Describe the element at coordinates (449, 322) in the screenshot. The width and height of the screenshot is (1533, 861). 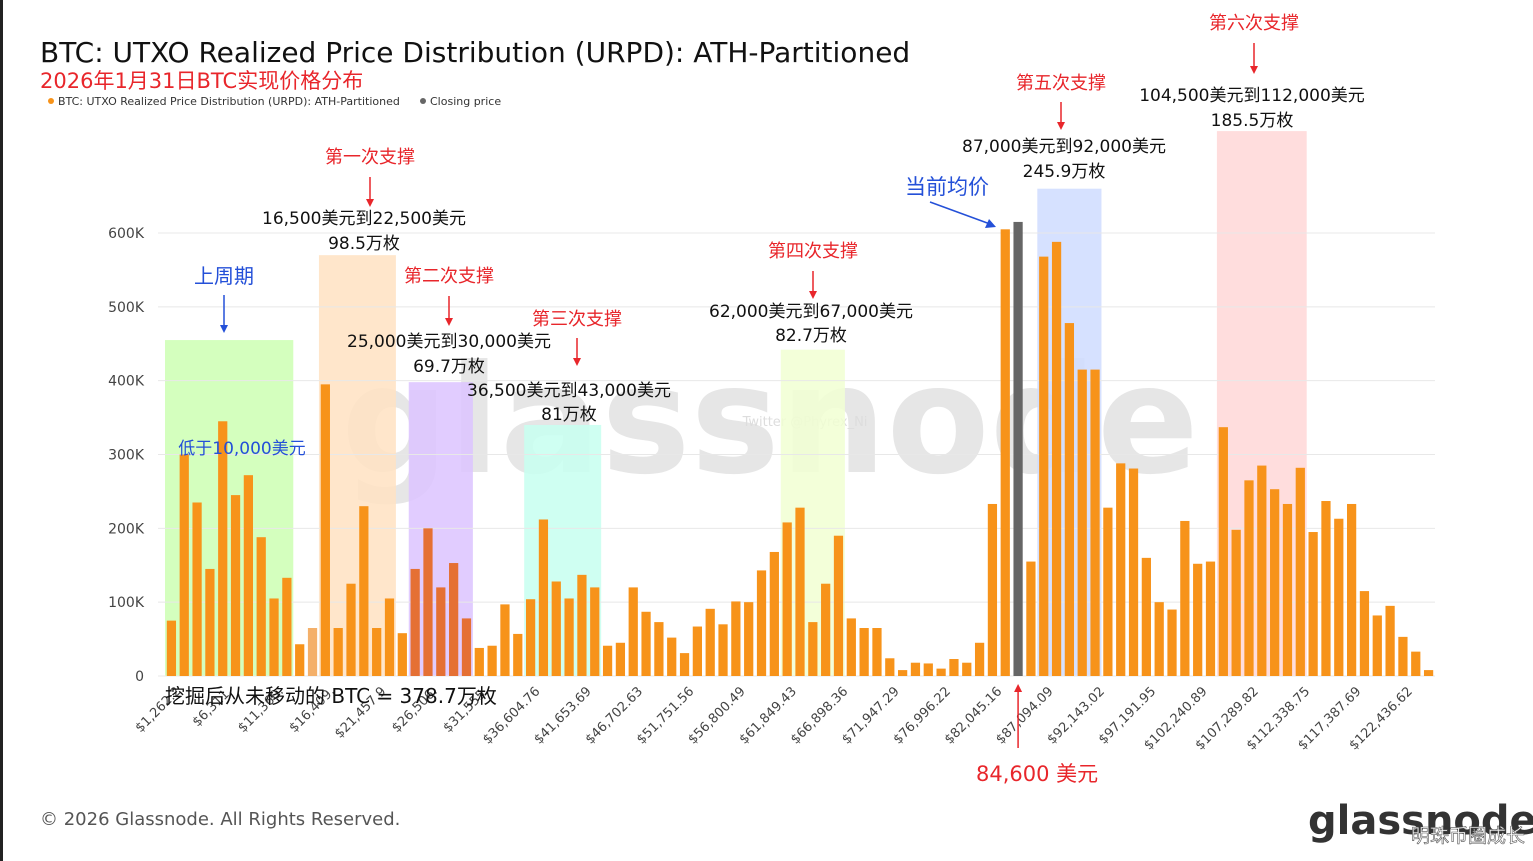
I see `support-arrow-2-head` at that location.